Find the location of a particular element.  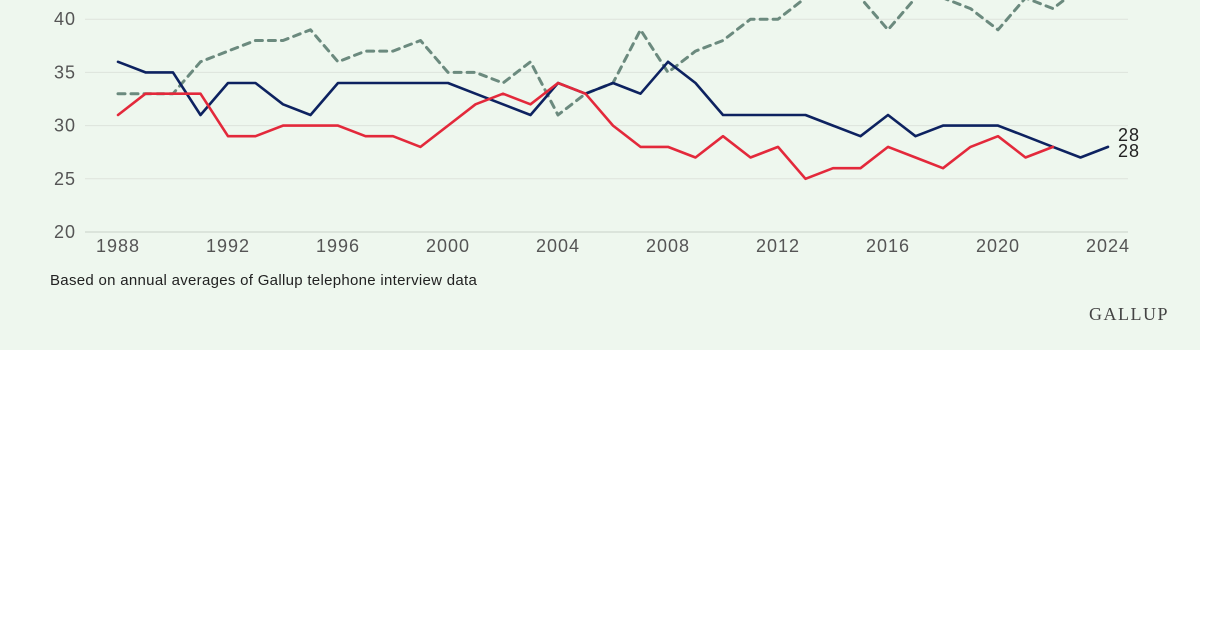

y-tick-label: 25 is located at coordinates (65, 179).